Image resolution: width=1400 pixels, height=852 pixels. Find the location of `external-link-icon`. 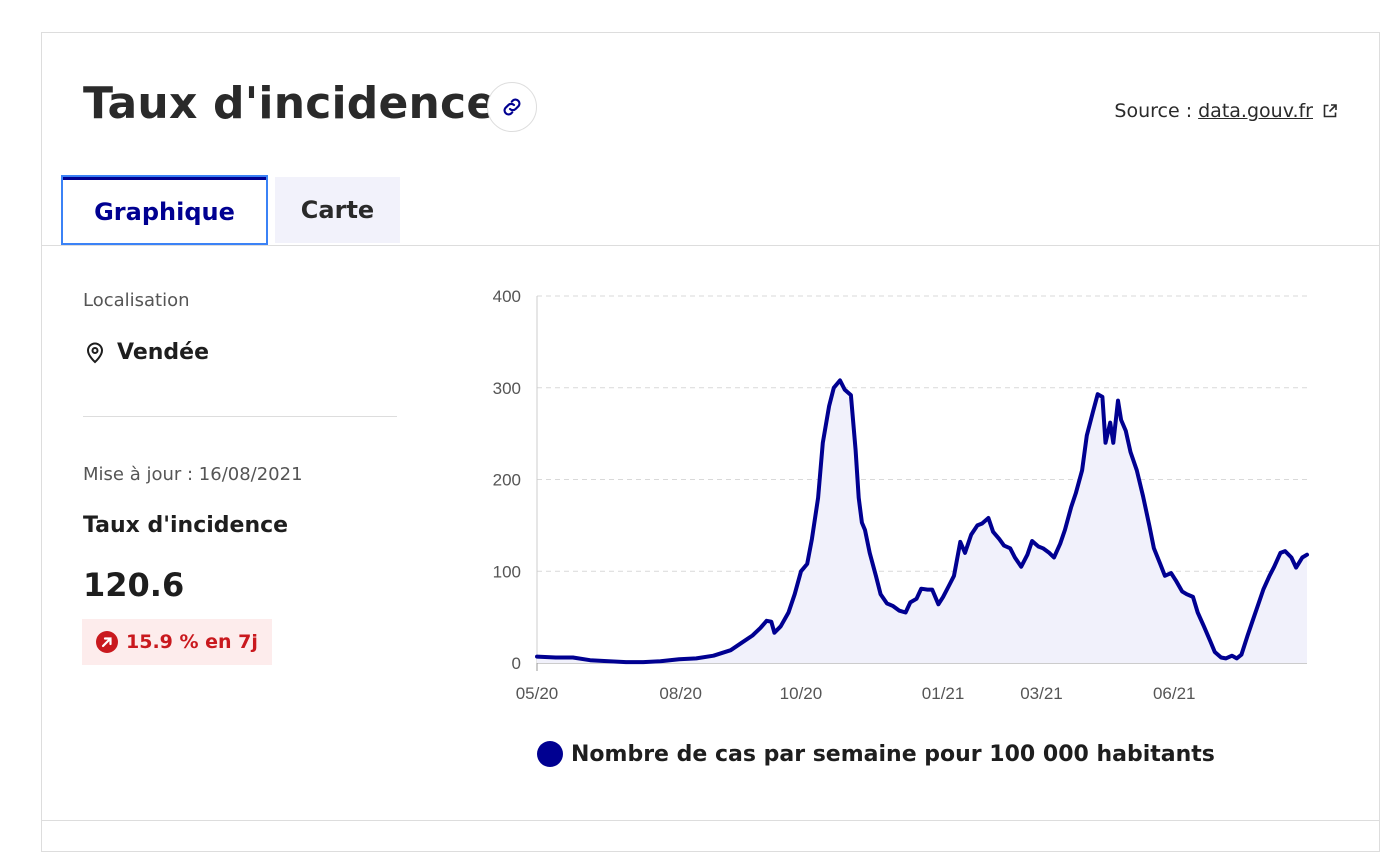

external-link-icon is located at coordinates (1325, 111).